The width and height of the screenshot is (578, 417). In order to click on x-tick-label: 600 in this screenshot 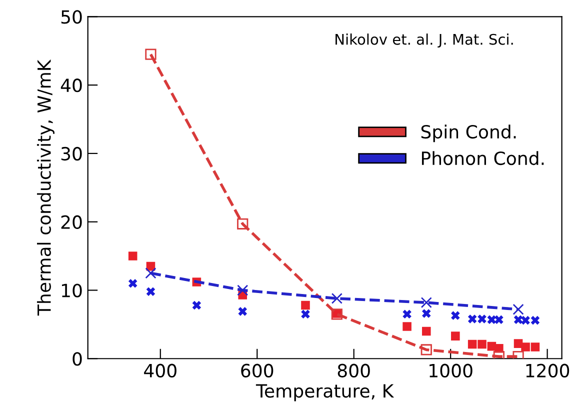, I will do `click(257, 371)`.